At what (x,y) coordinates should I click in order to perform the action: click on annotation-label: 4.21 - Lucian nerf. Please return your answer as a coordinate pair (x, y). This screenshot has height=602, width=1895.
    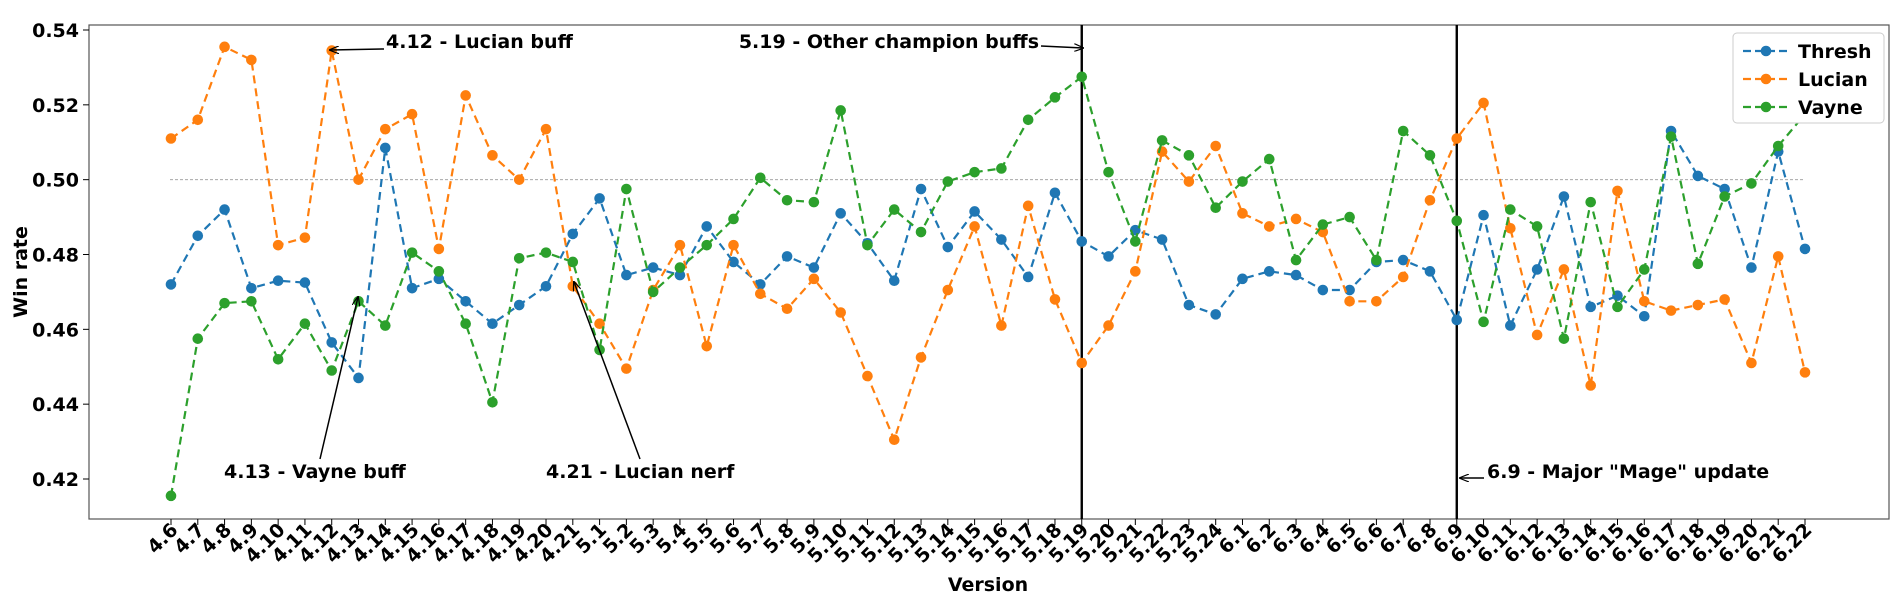
    Looking at the image, I should click on (640, 472).